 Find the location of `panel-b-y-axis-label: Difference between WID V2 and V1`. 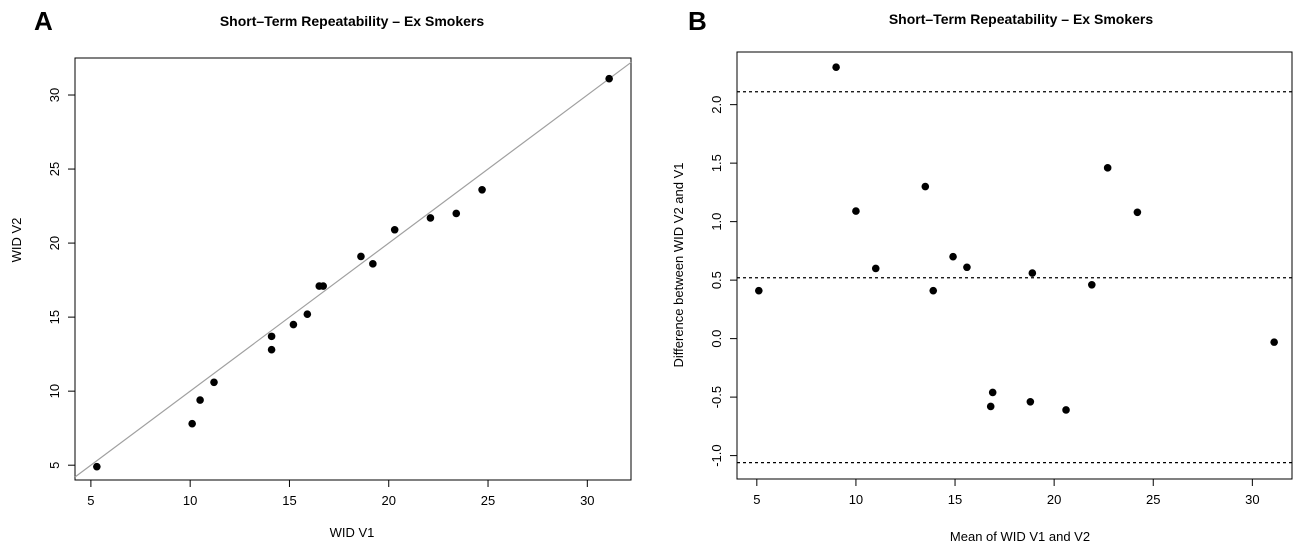

panel-b-y-axis-label: Difference between WID V2 and V1 is located at coordinates (678, 265).